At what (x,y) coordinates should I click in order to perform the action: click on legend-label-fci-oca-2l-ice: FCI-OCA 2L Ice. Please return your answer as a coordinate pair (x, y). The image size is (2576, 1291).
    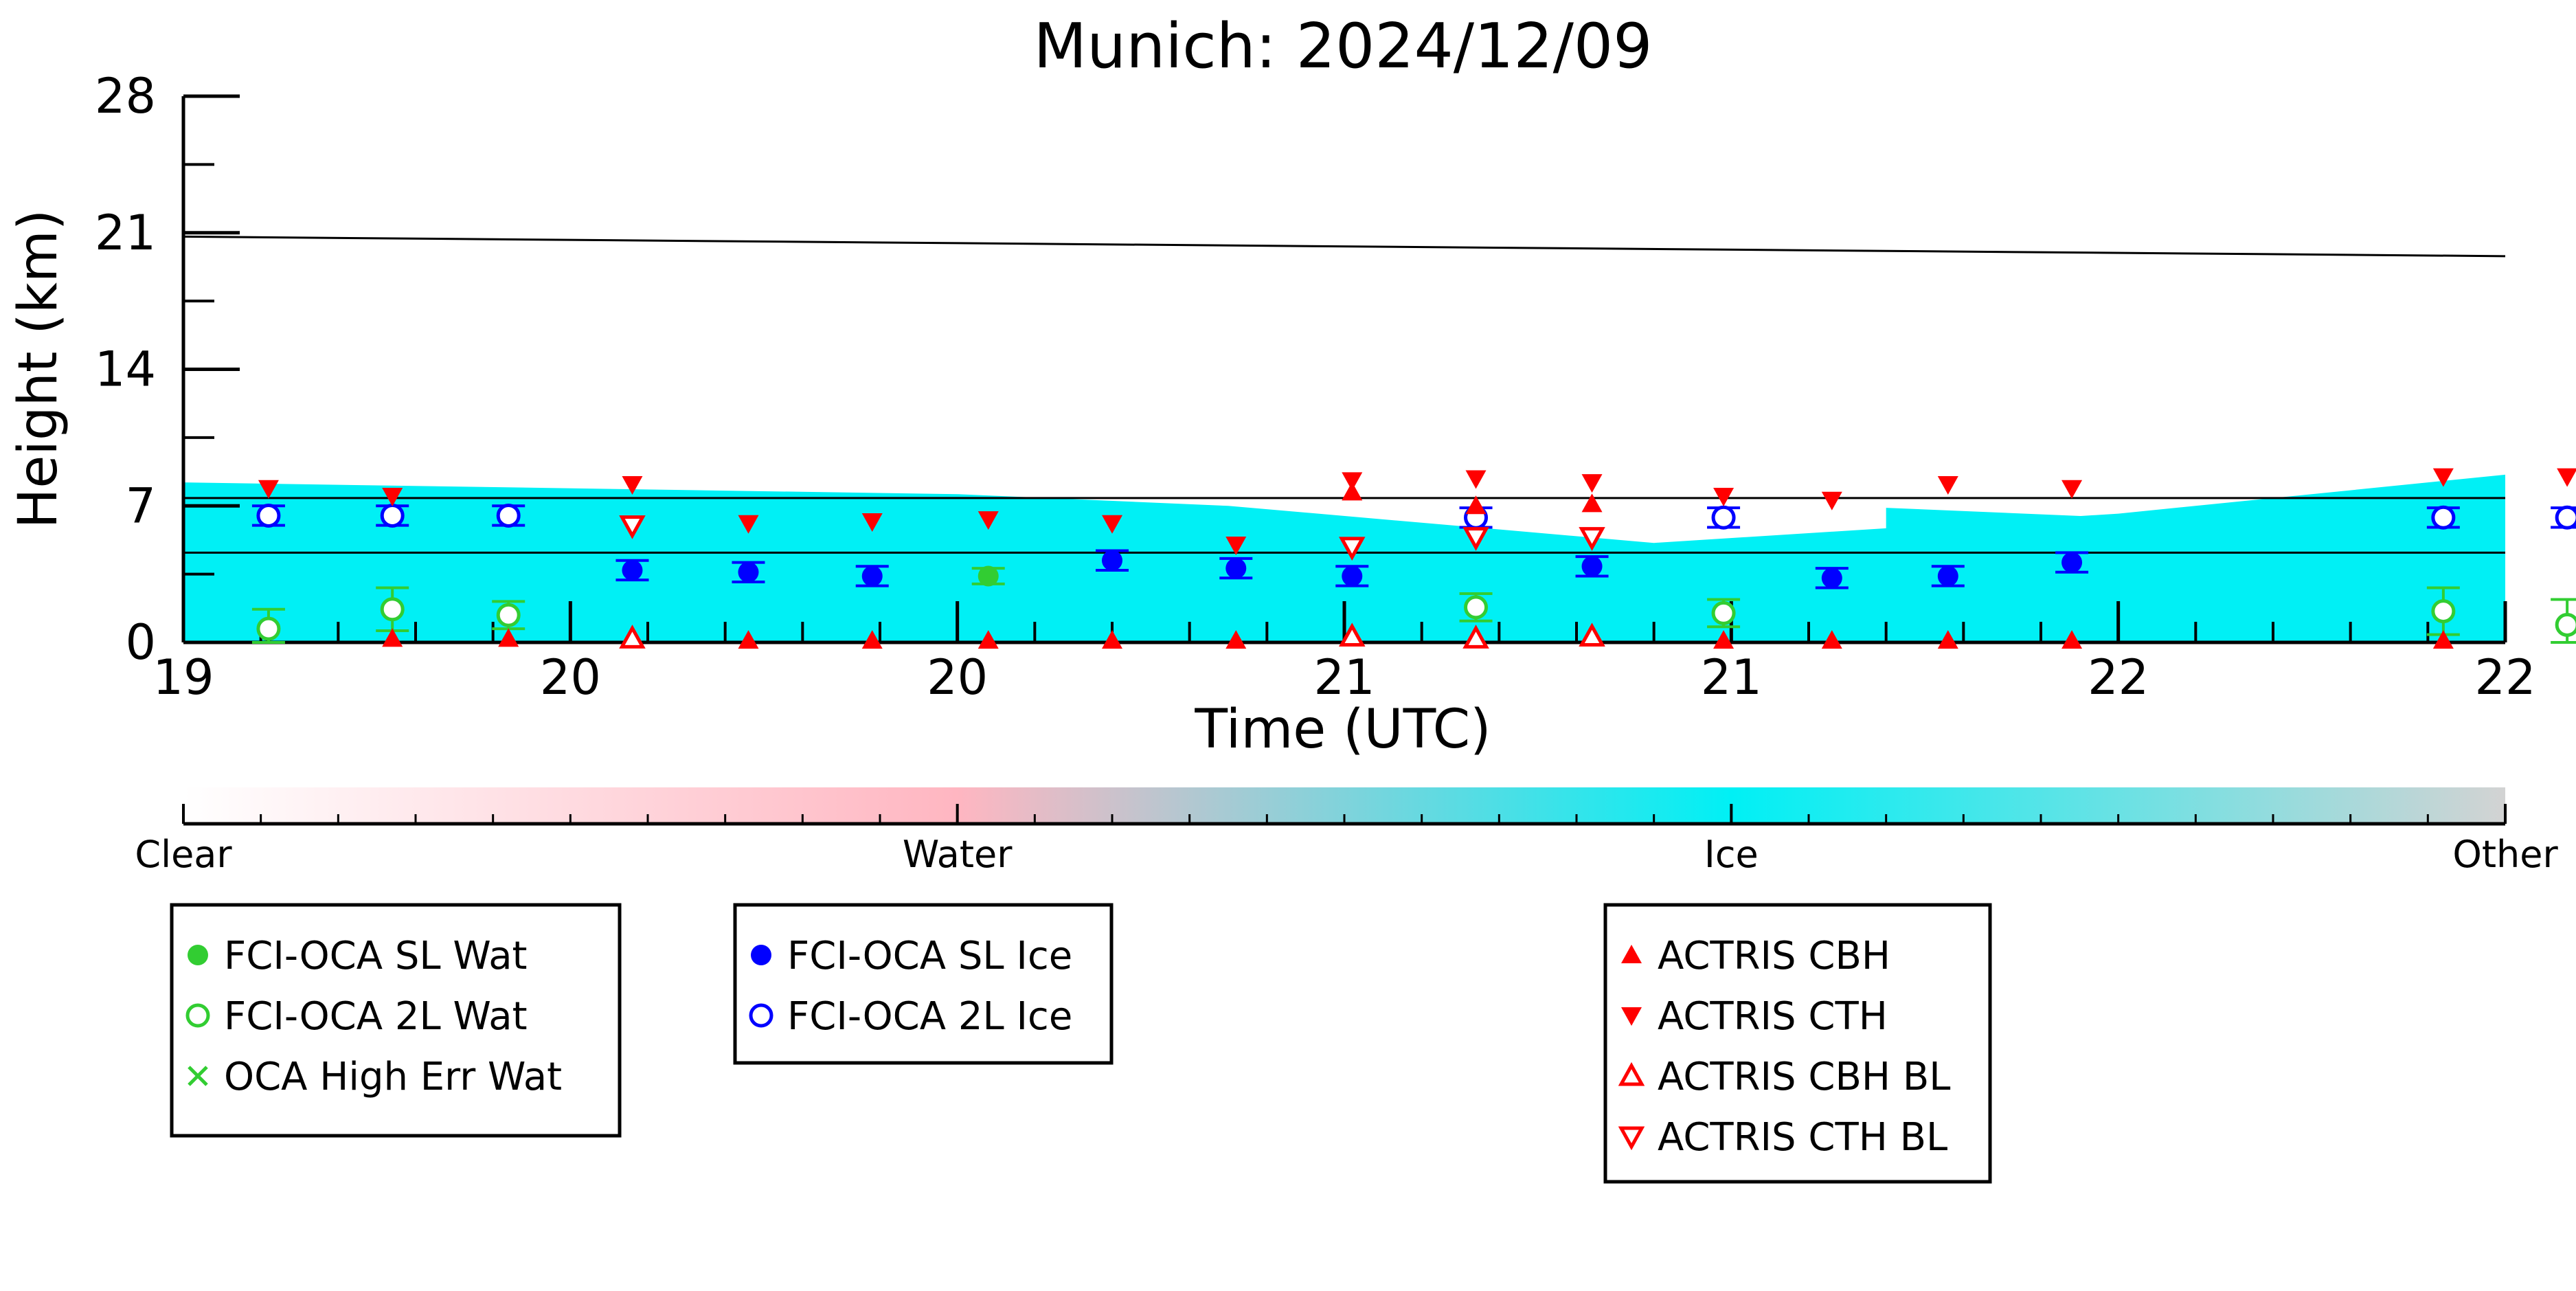
    Looking at the image, I should click on (929, 1016).